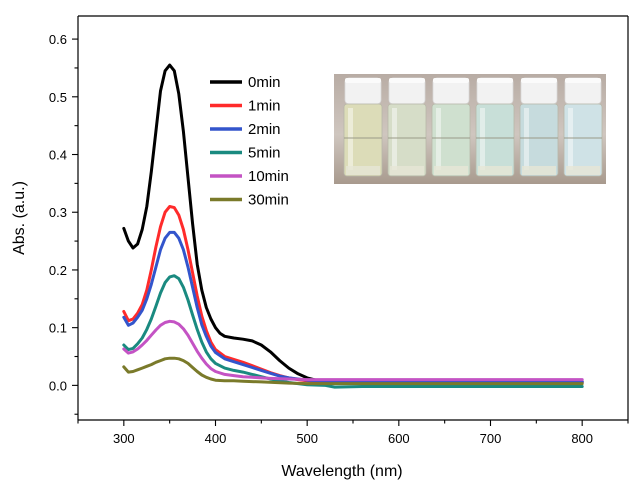 The height and width of the screenshot is (480, 630). Describe the element at coordinates (353, 433) in the screenshot. I see `x-ticks: 300 400 500 600 700 800` at that location.